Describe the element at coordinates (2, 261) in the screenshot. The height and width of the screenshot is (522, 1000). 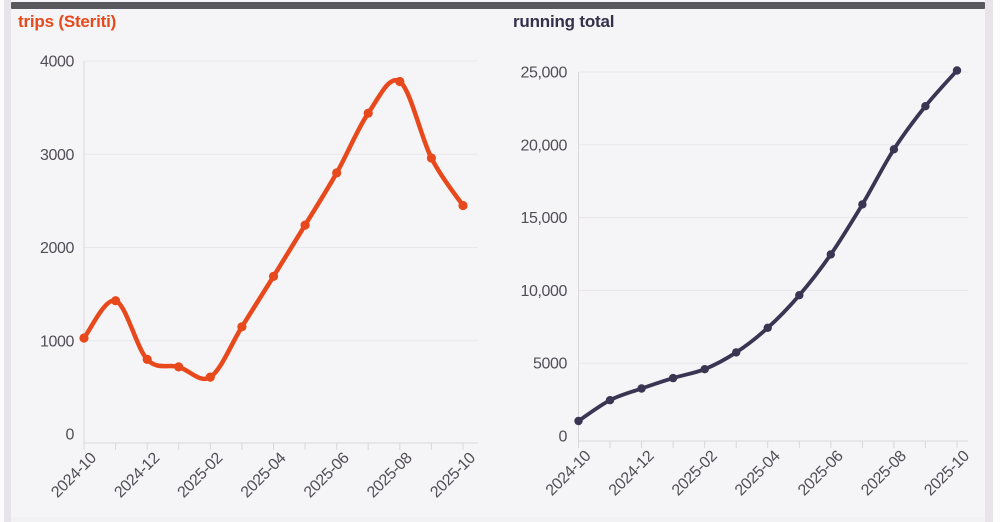
I see `left-outer-edge` at that location.